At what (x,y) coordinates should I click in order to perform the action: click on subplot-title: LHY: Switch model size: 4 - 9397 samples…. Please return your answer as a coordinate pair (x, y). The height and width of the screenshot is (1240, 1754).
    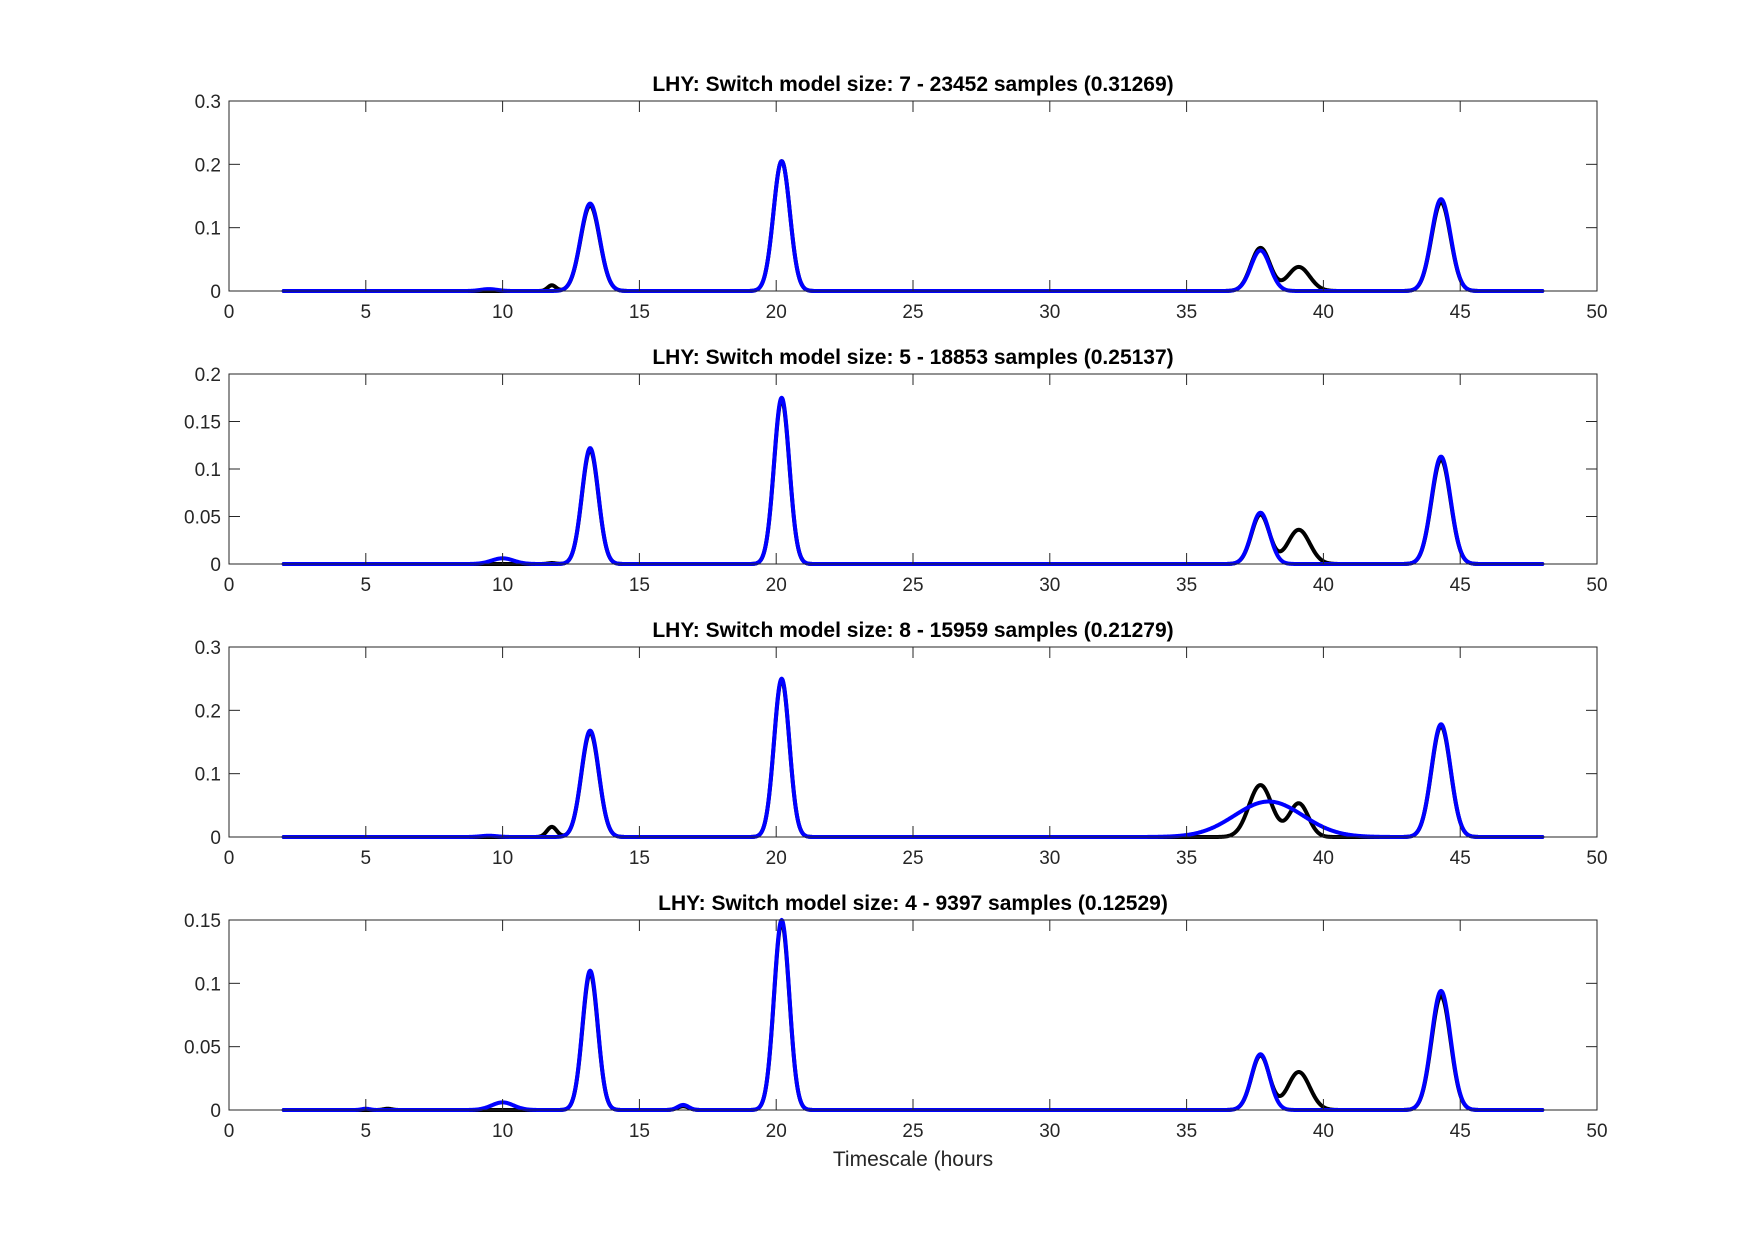
    Looking at the image, I should click on (913, 903).